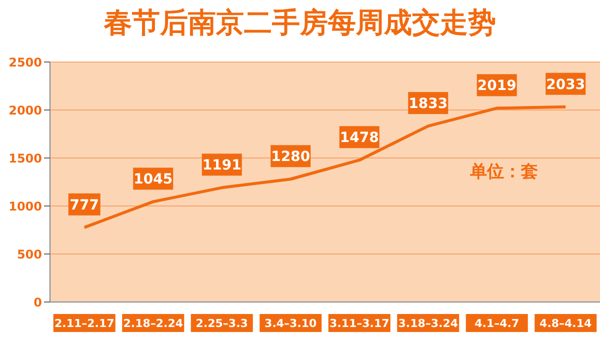 Image resolution: width=600 pixels, height=340 pixels. Describe the element at coordinates (497, 323) in the screenshot. I see `x-tick-label: 4.1–4.7` at that location.